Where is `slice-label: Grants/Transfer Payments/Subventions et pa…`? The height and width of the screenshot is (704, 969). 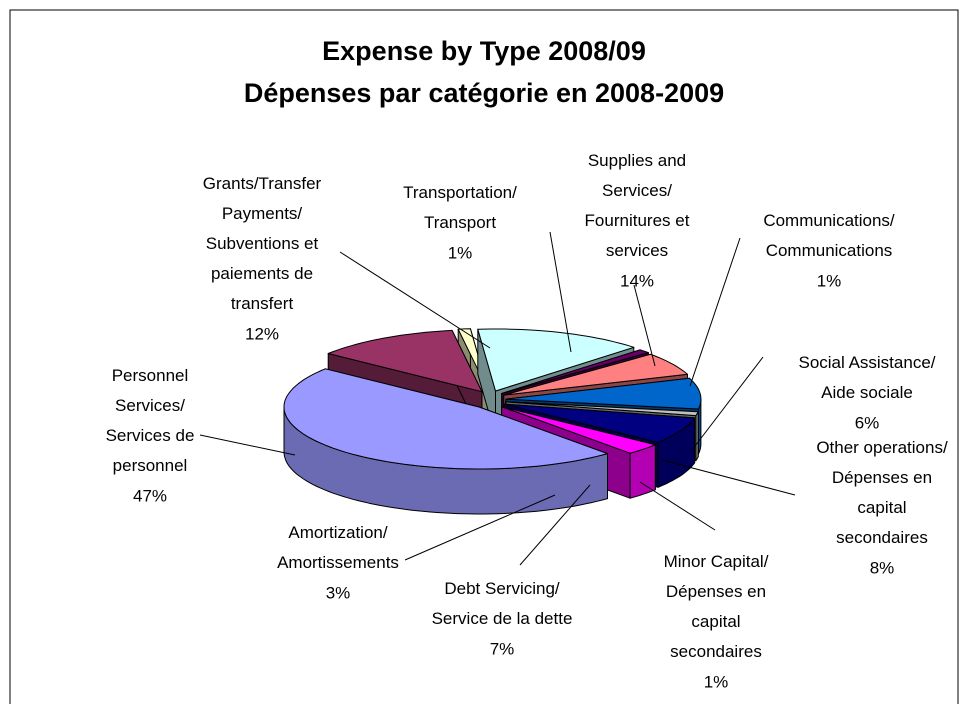 slice-label: Grants/Transfer Payments/Subventions et pa… is located at coordinates (262, 243).